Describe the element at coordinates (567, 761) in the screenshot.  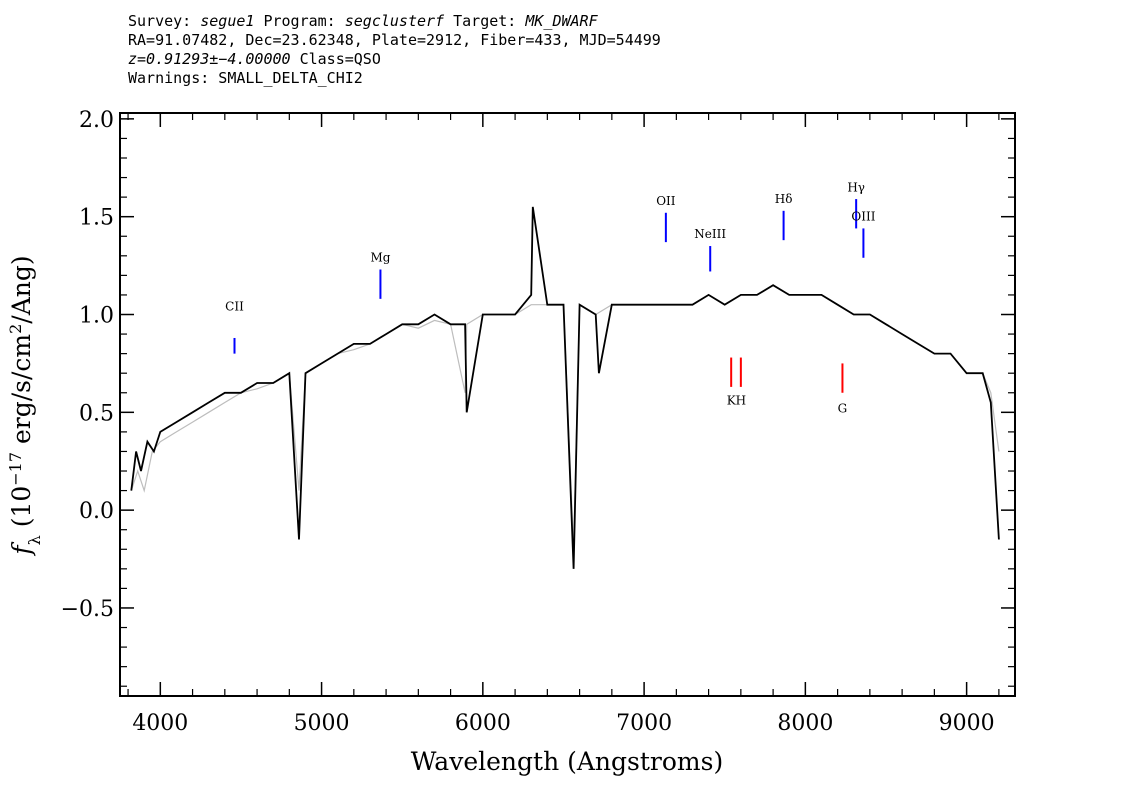
I see `x-axis-label: Wavelength (Angstroms)` at that location.